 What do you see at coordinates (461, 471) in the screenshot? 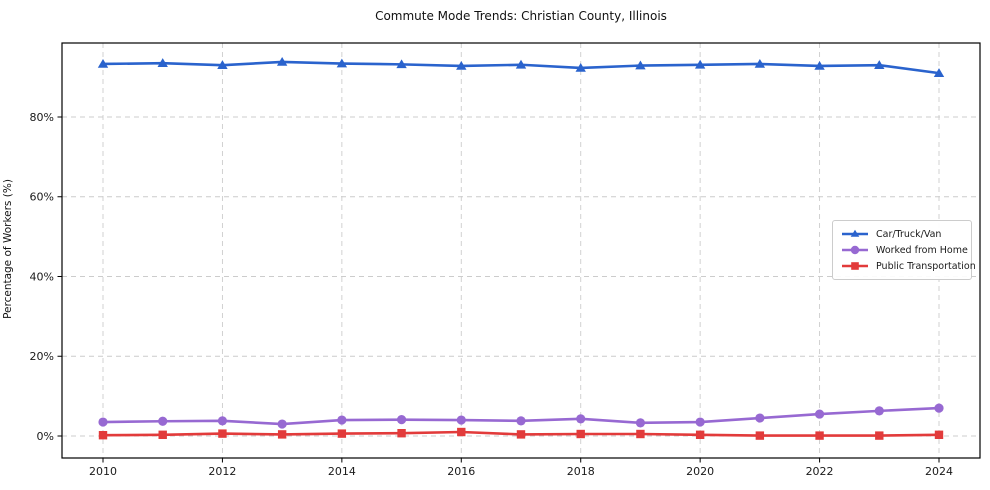
I see `x-tick-label: 2016` at bounding box center [461, 471].